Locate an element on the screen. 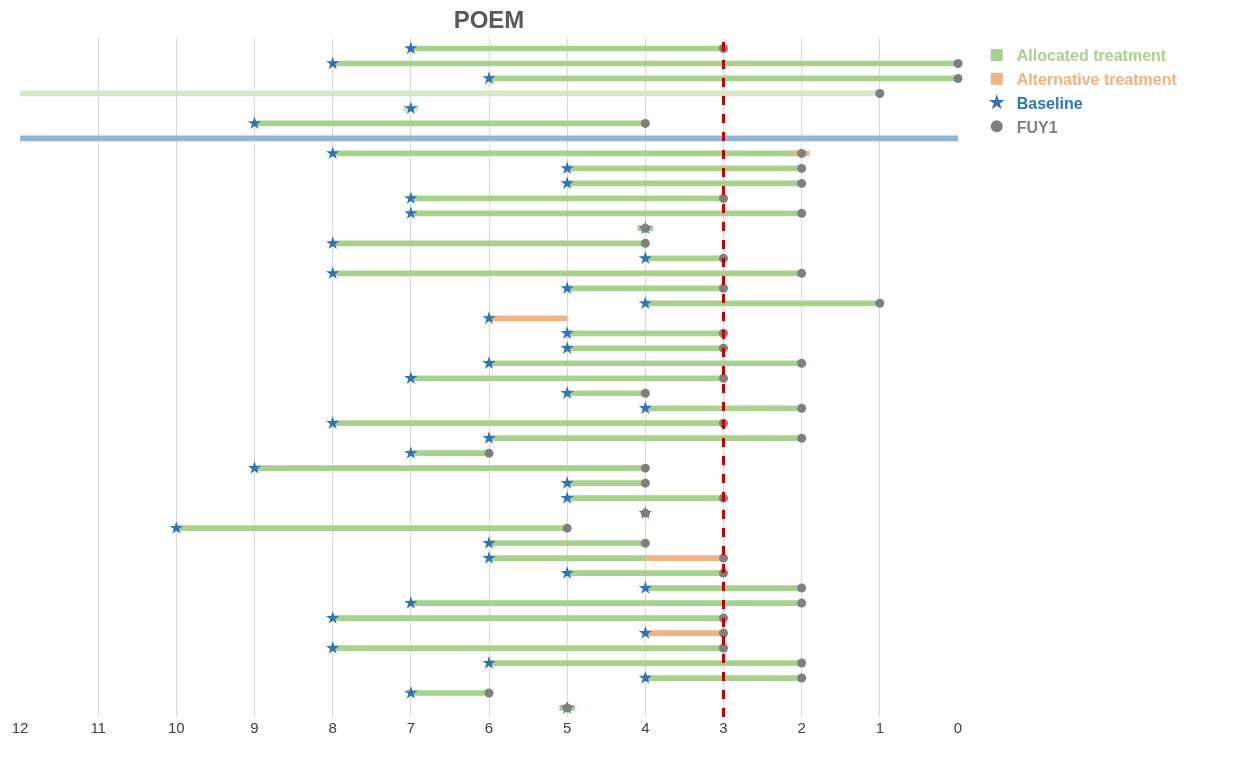  x-tick-label: 3 is located at coordinates (723, 727).